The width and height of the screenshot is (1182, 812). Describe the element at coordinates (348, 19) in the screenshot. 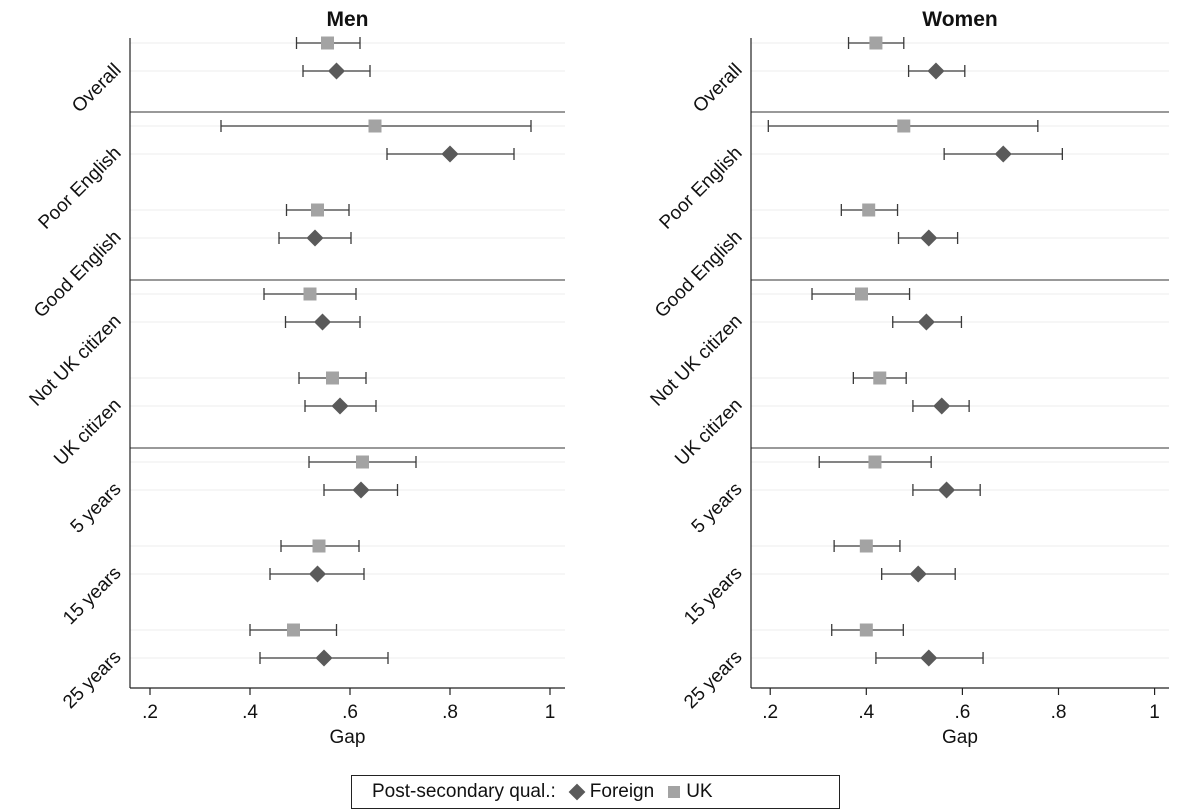

I see `panel-title: Men` at that location.